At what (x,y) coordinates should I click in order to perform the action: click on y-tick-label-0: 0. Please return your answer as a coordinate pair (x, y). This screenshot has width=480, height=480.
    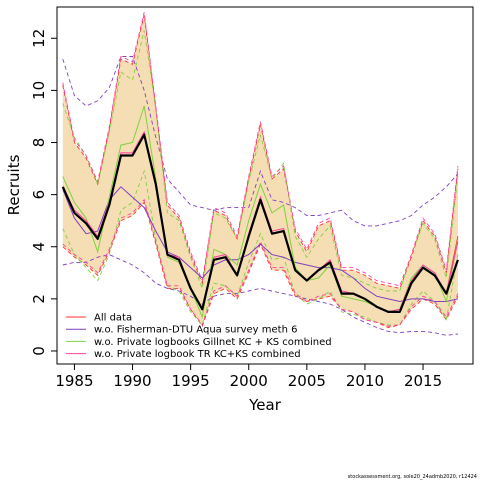
    Looking at the image, I should click on (39, 351).